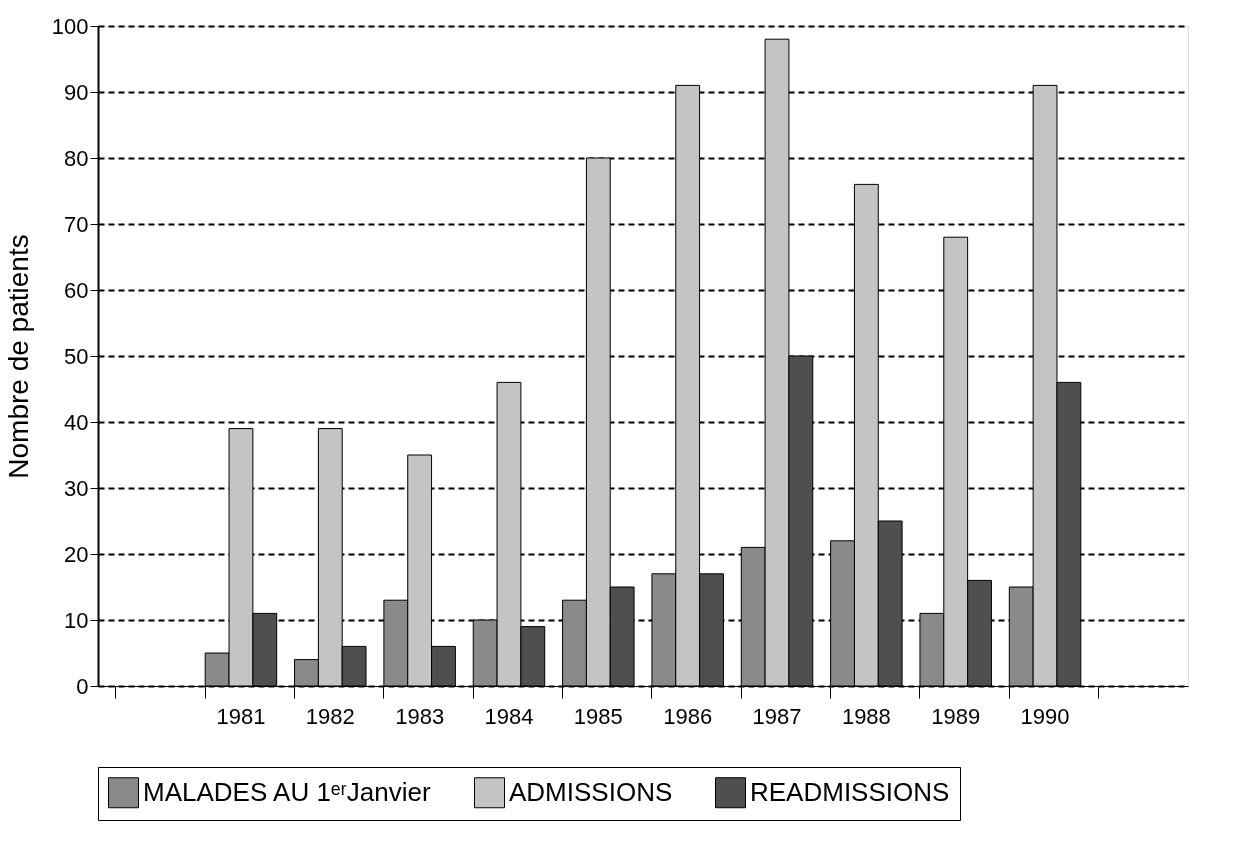 This screenshot has height=857, width=1244. Describe the element at coordinates (1045, 716) in the screenshot. I see `x-tick-label: 1990` at that location.